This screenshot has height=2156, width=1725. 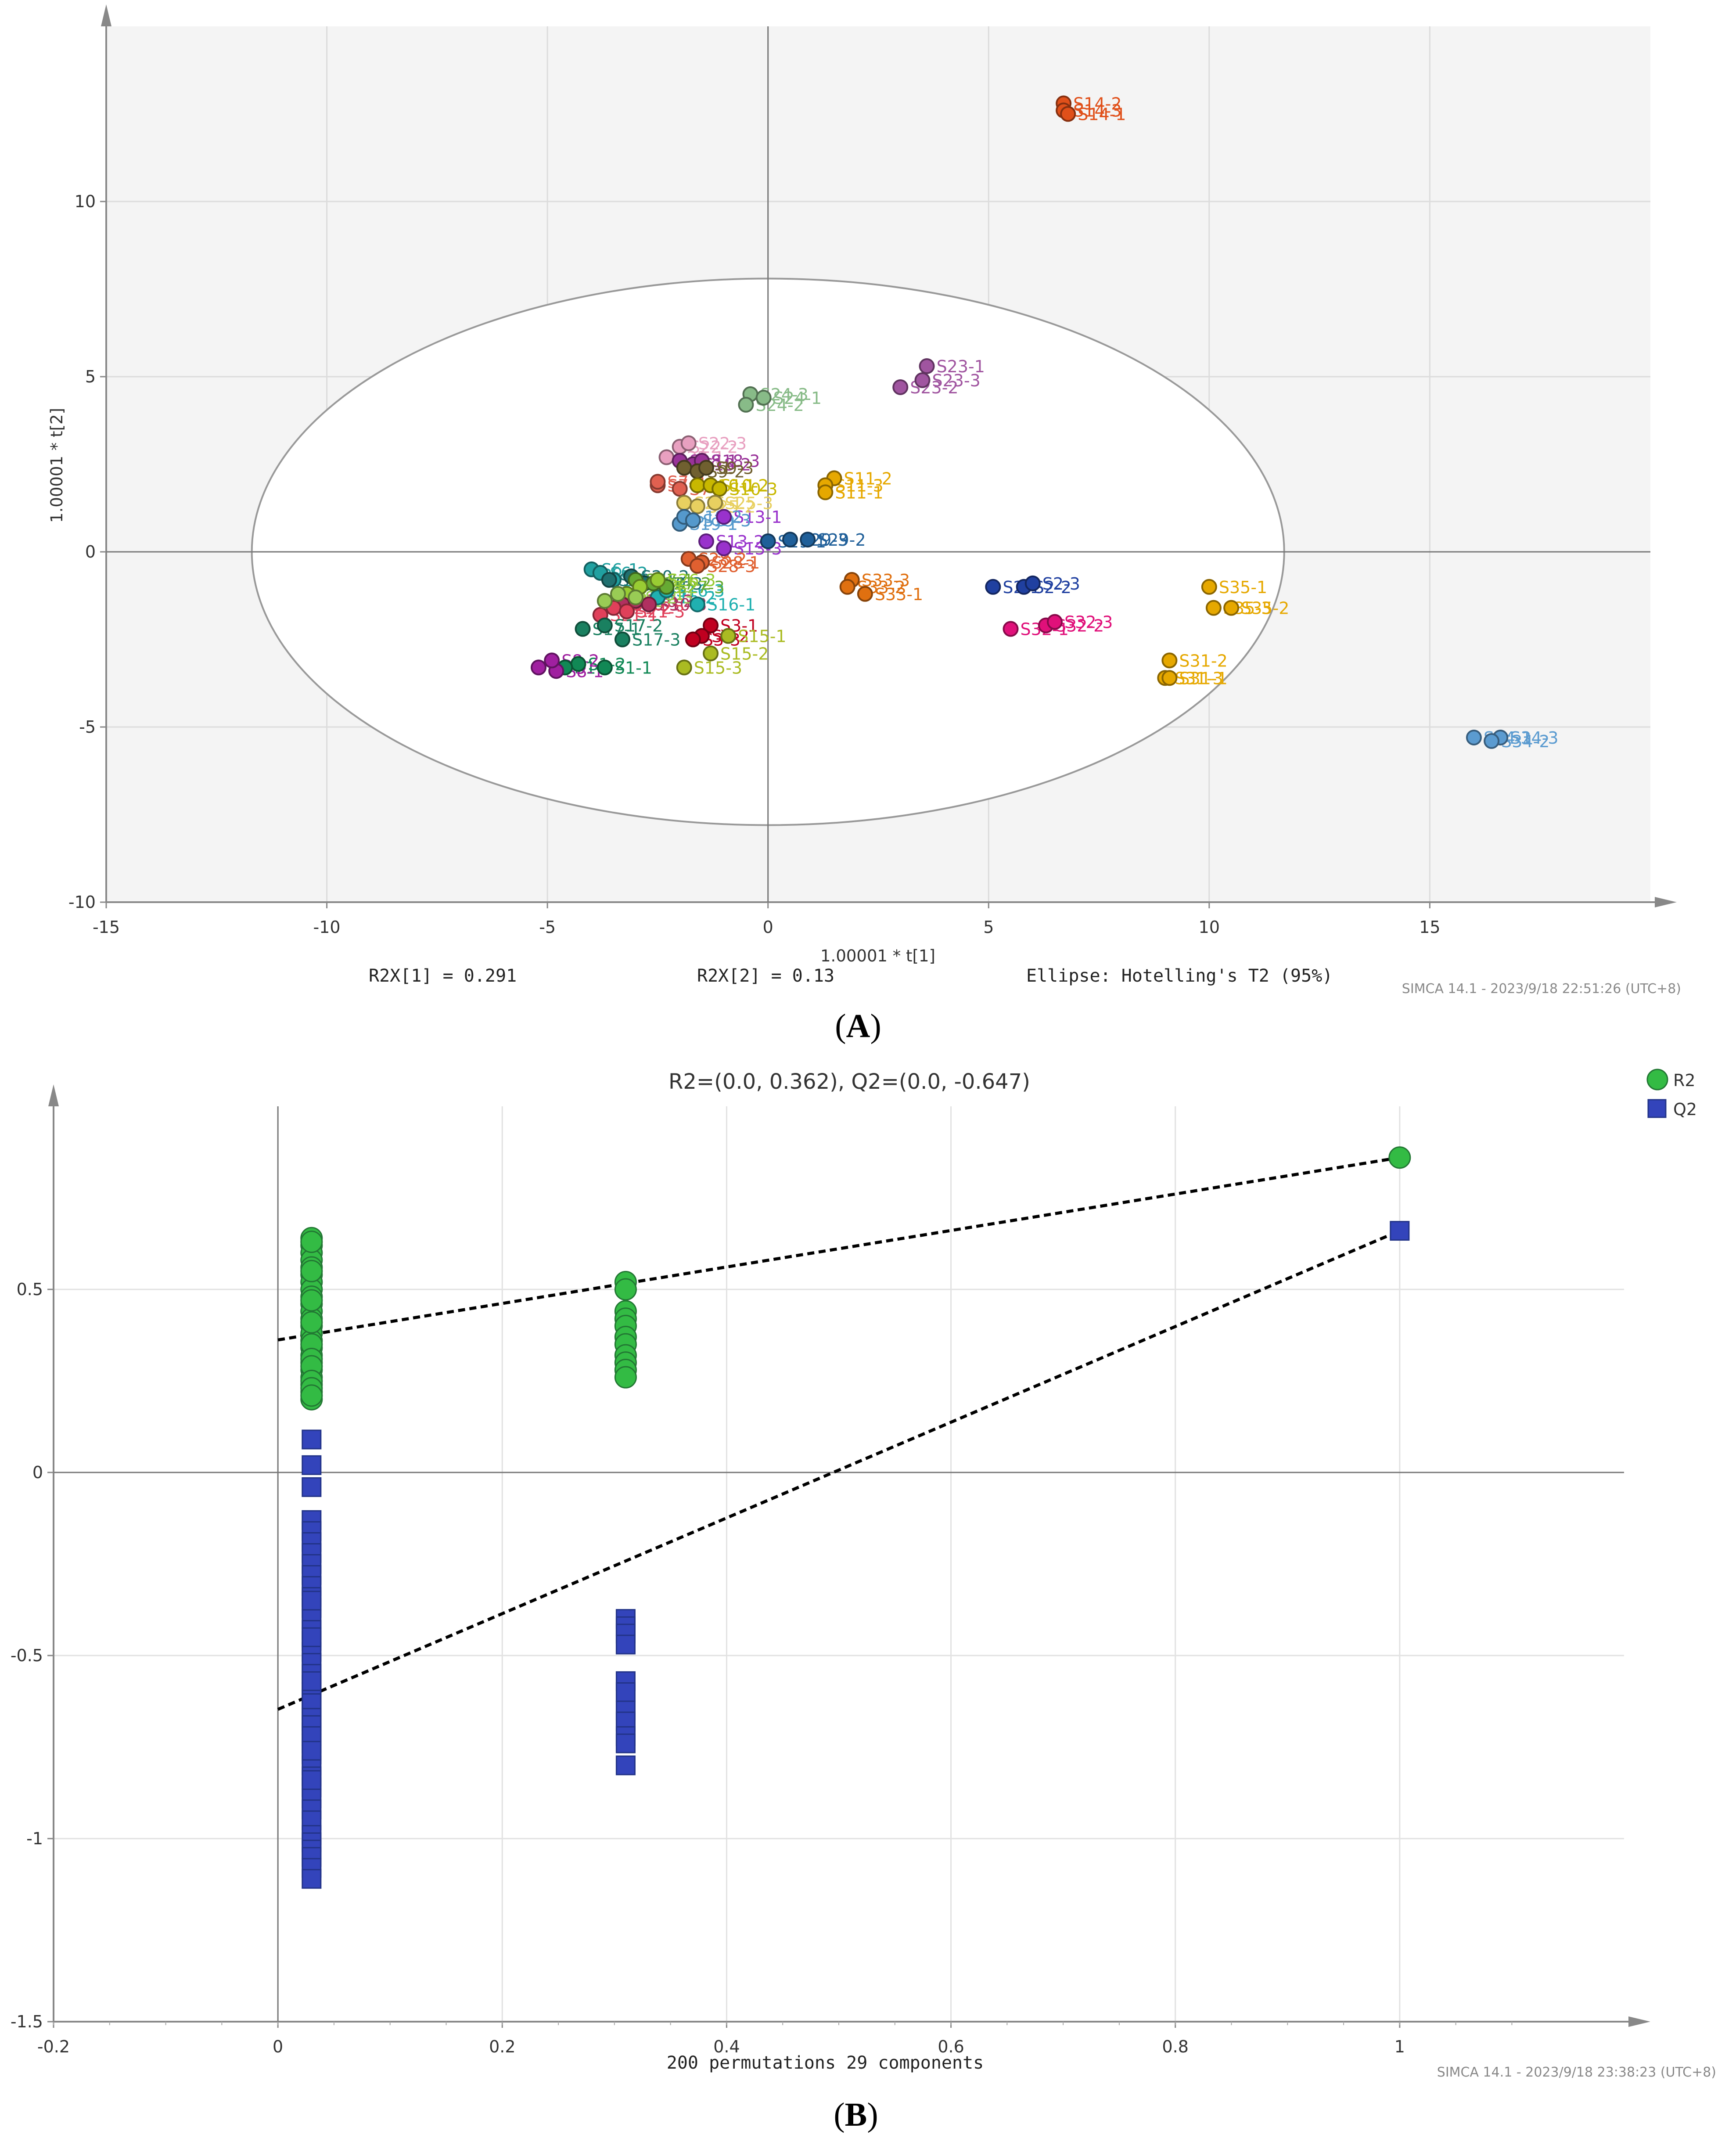 I want to click on panel-a-xlabel: 1.00001 * t[1], so click(x=878, y=956).